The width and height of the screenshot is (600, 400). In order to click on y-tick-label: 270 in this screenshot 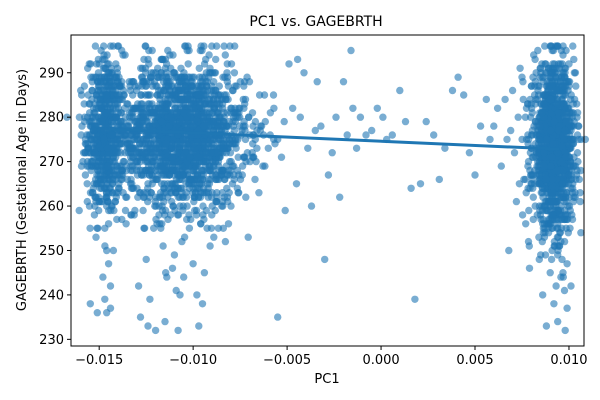, I will do `click(51, 162)`.